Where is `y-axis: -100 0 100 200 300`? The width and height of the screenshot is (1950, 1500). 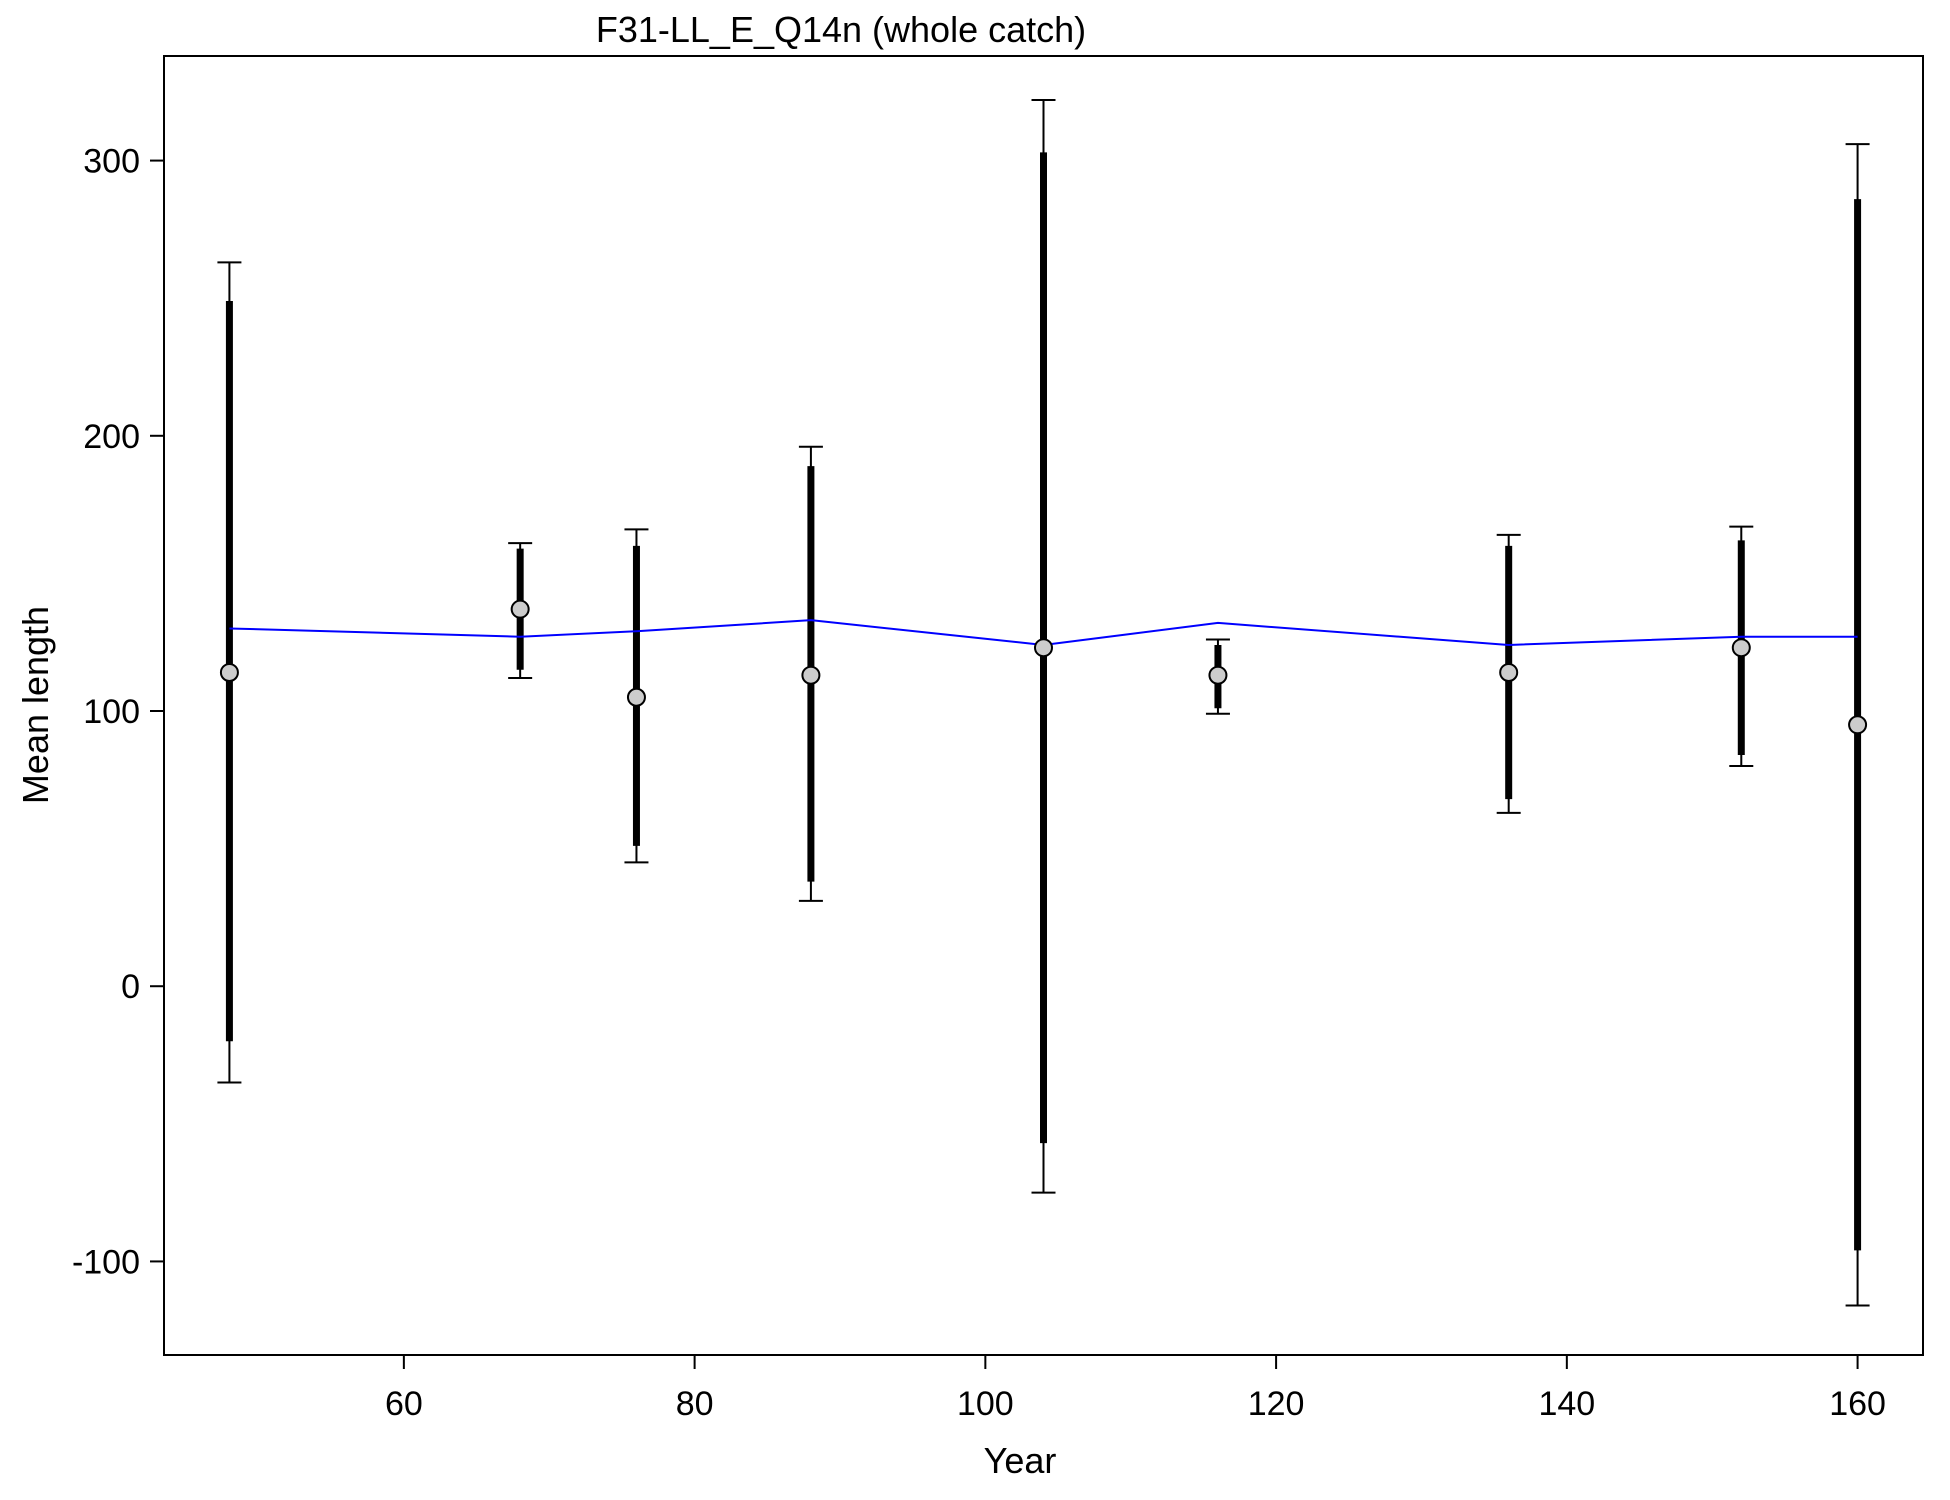
y-axis: -100 0 100 200 300 is located at coordinates (118, 712).